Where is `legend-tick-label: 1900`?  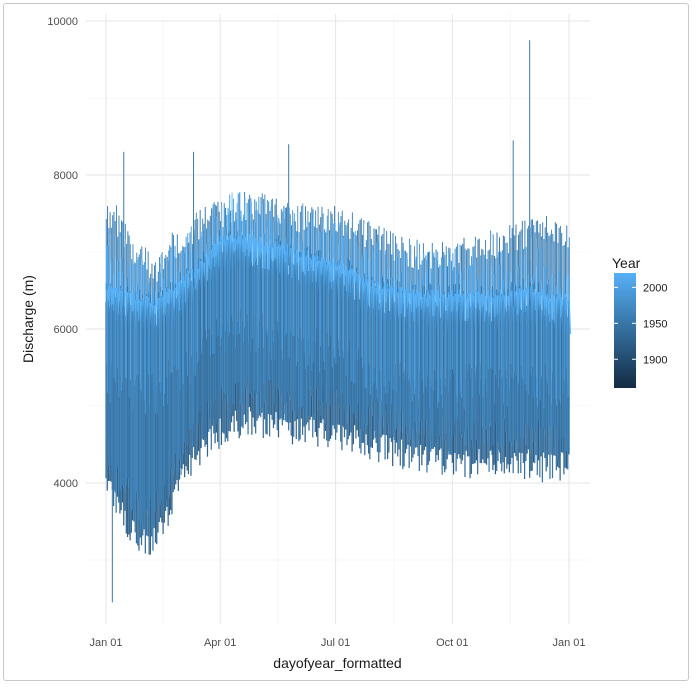
legend-tick-label: 1900 is located at coordinates (655, 360).